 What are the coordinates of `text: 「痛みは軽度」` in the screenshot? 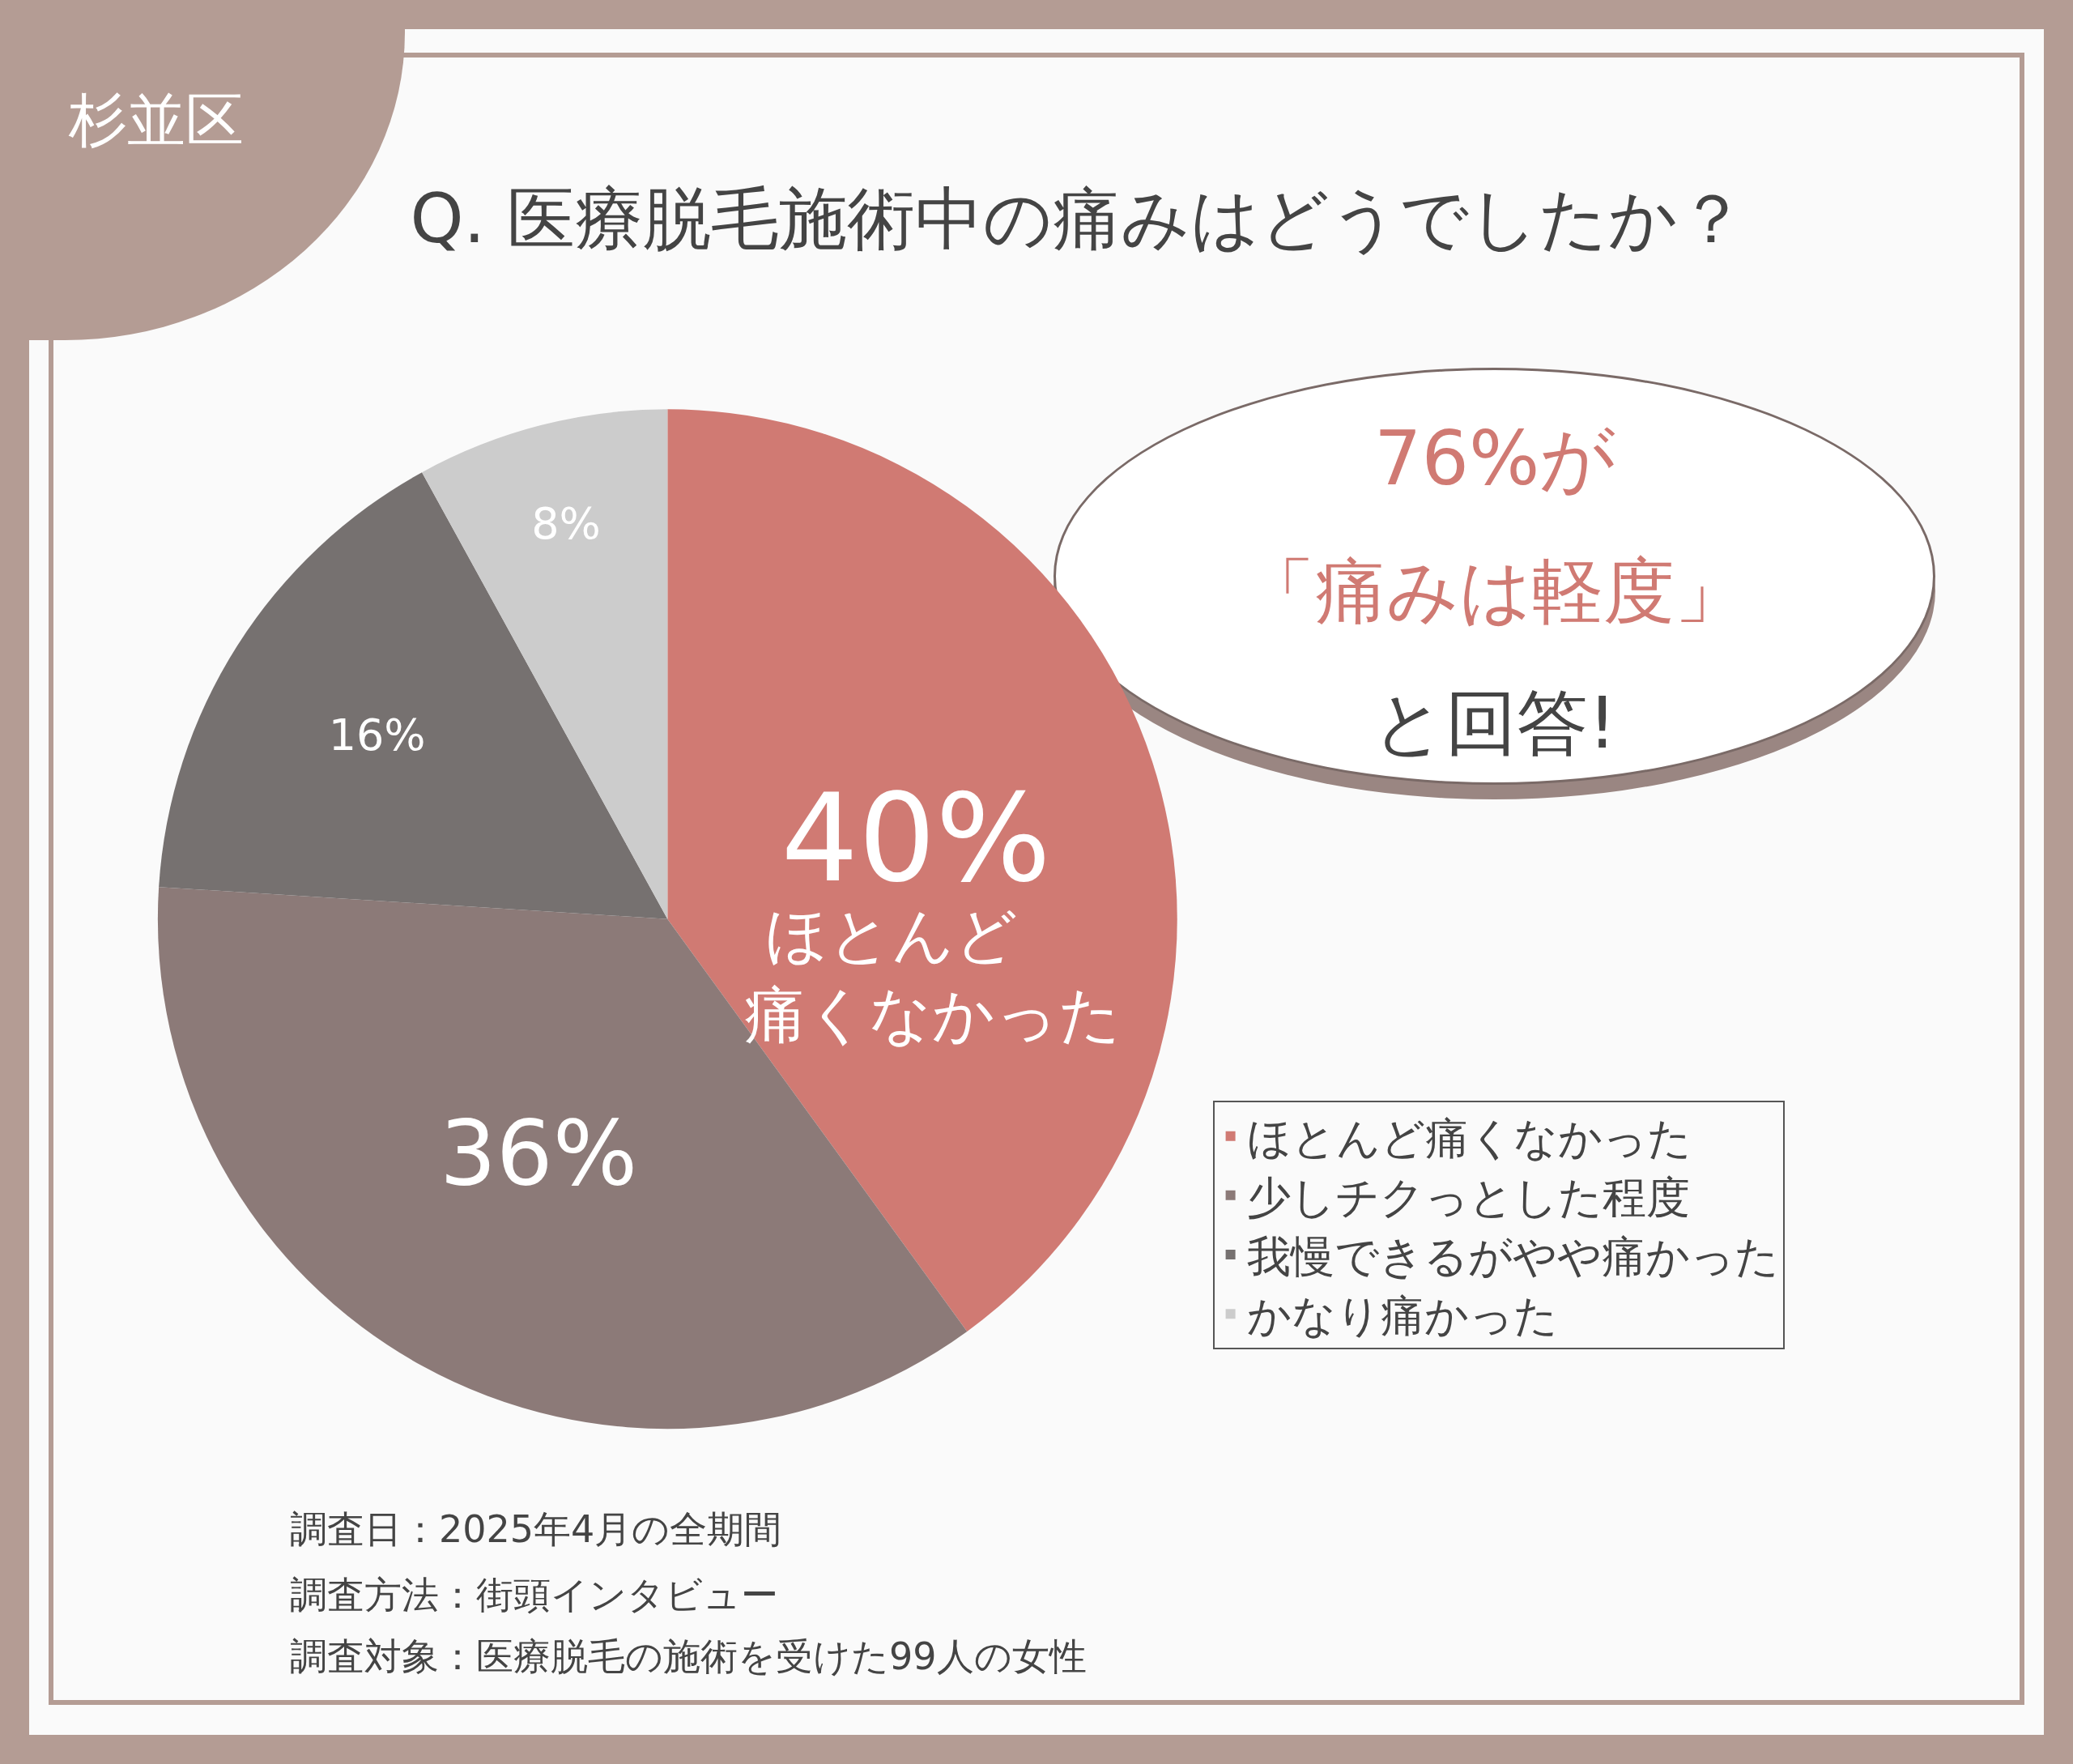 It's located at (1495, 591).